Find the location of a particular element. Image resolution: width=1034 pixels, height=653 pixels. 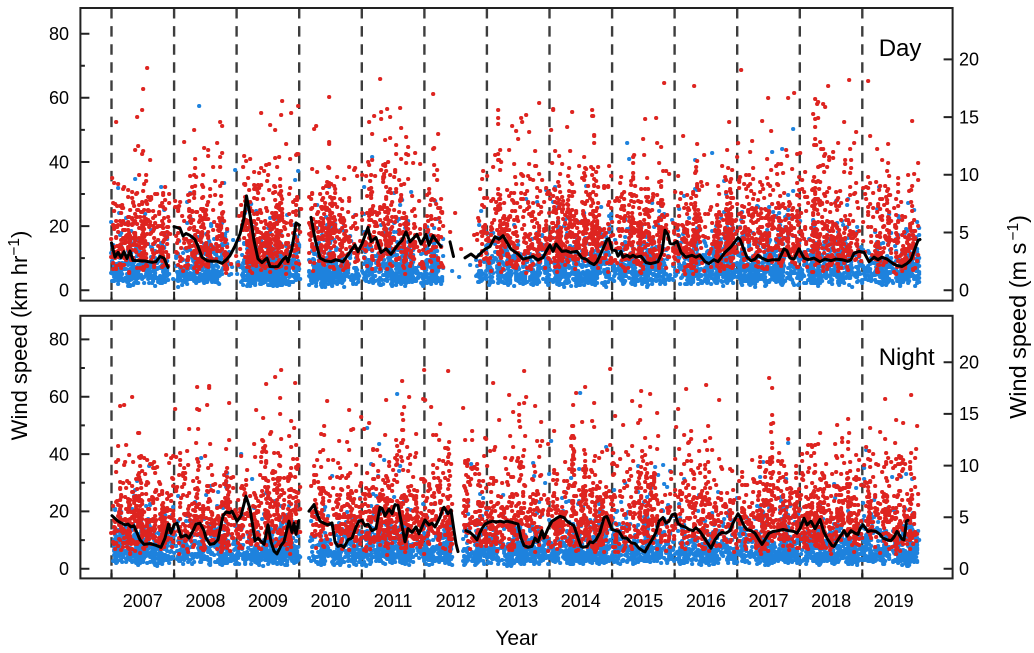

svg-text: Year is located at coordinates (516, 637).